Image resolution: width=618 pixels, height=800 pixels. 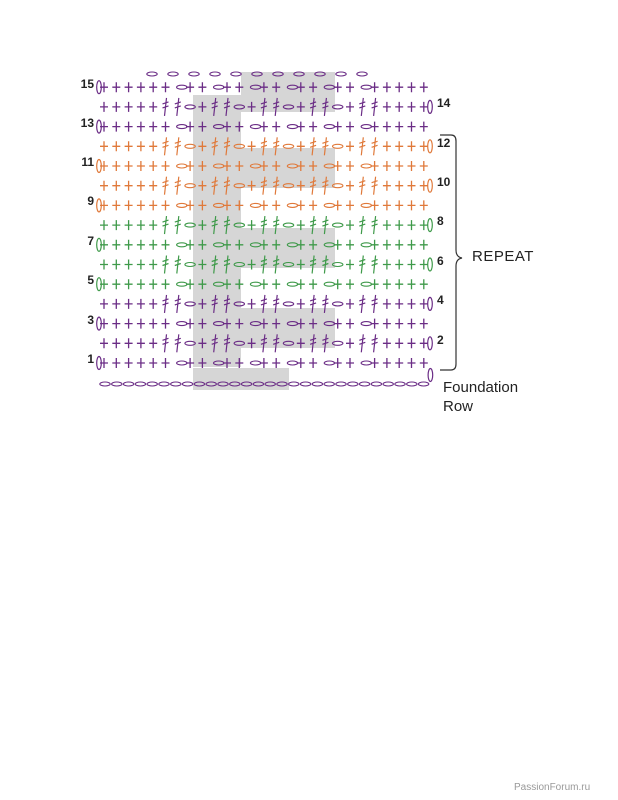 I want to click on row-number-11: 11, so click(x=87, y=162).